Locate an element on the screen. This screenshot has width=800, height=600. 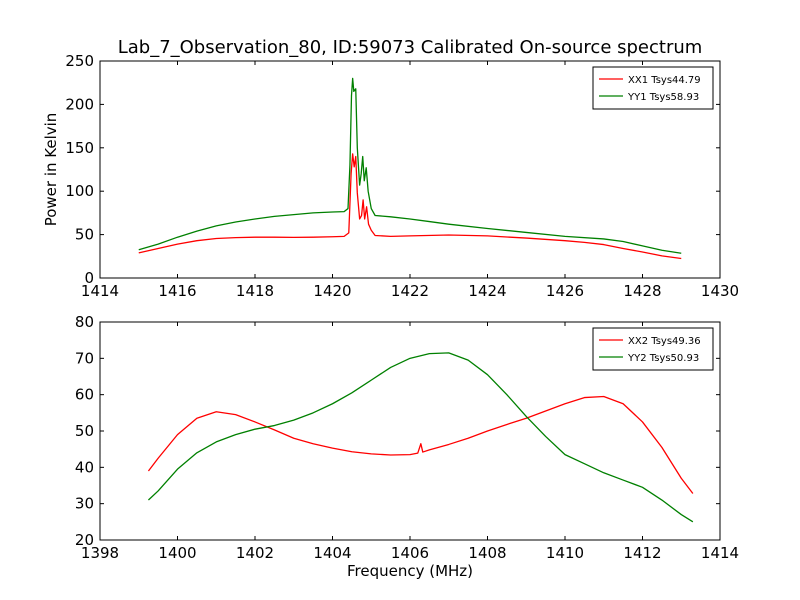
y-axis-label: Power in Kelvin is located at coordinates (51, 170).